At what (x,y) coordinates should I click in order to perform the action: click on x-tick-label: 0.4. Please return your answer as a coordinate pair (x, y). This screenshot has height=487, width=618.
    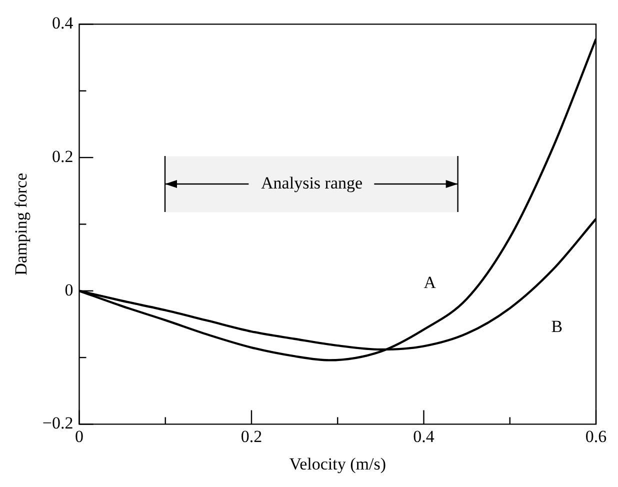
    Looking at the image, I should click on (424, 436).